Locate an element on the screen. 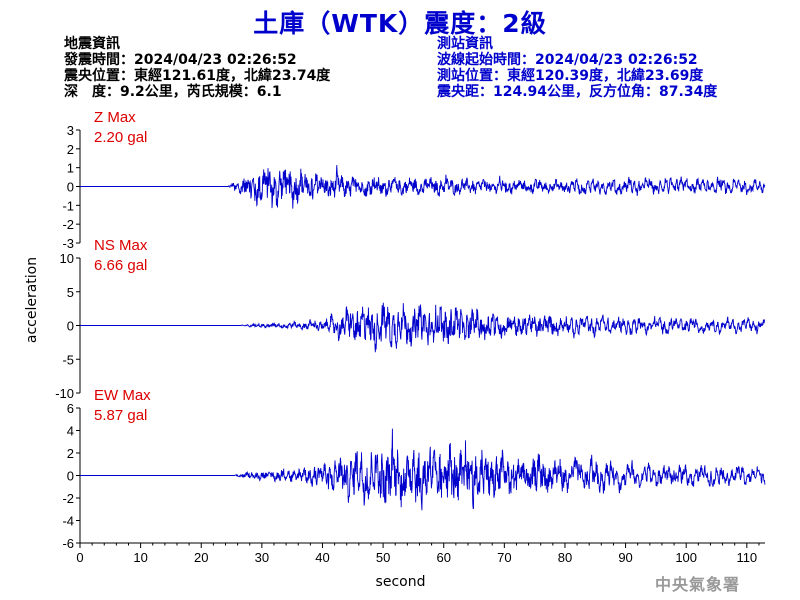  max-value-ew: 5.87 gal is located at coordinates (120, 415).